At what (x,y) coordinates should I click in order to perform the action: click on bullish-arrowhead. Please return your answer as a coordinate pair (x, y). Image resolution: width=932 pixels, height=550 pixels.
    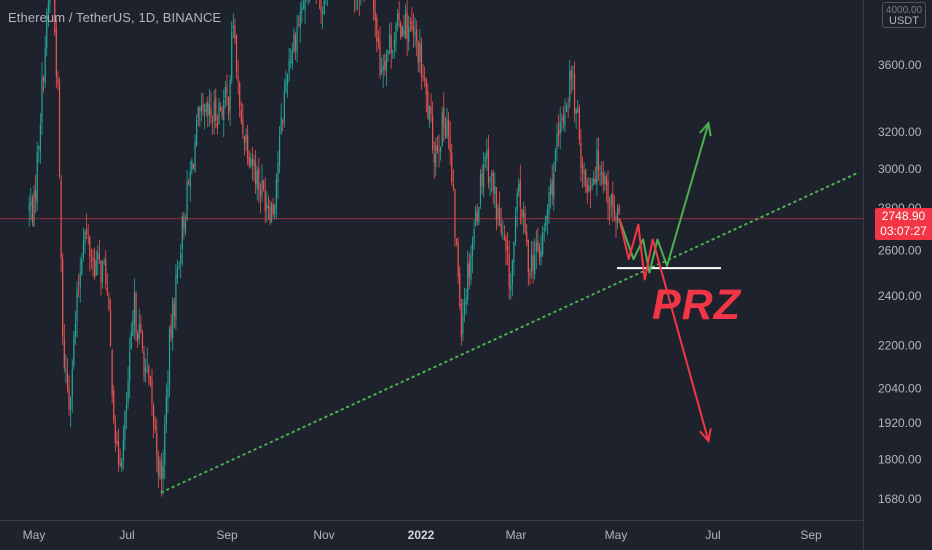
    Looking at the image, I should click on (705, 129).